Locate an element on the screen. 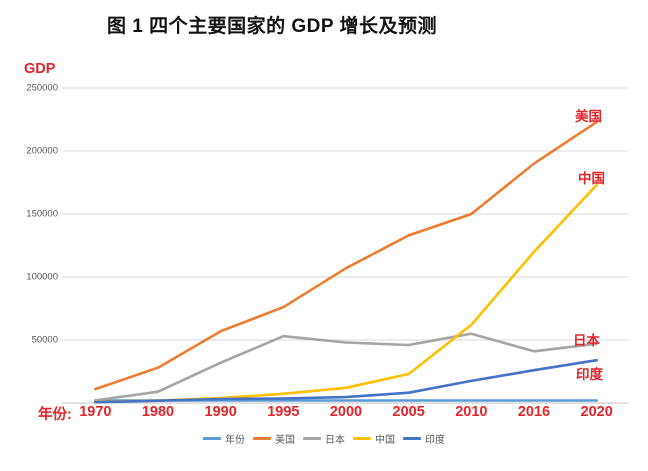  x-tick-label: 1970 is located at coordinates (95, 412).